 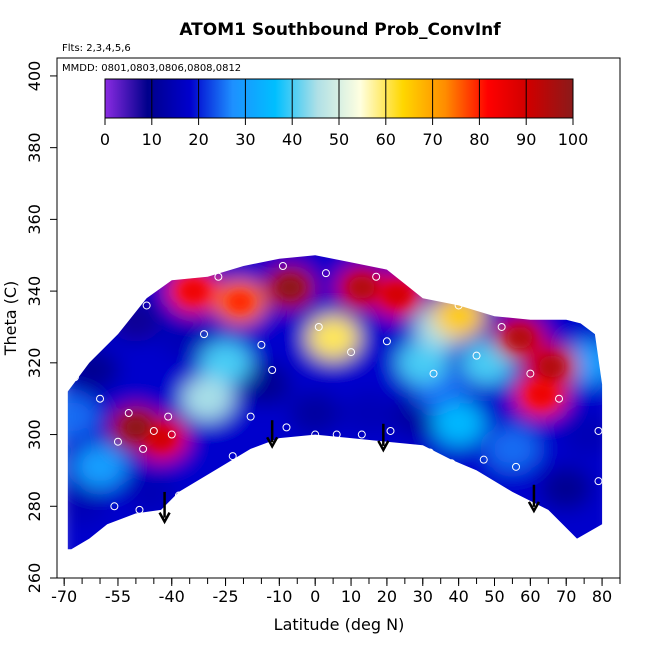 I want to click on colorbar-tick-label: 50, so click(x=339, y=139).